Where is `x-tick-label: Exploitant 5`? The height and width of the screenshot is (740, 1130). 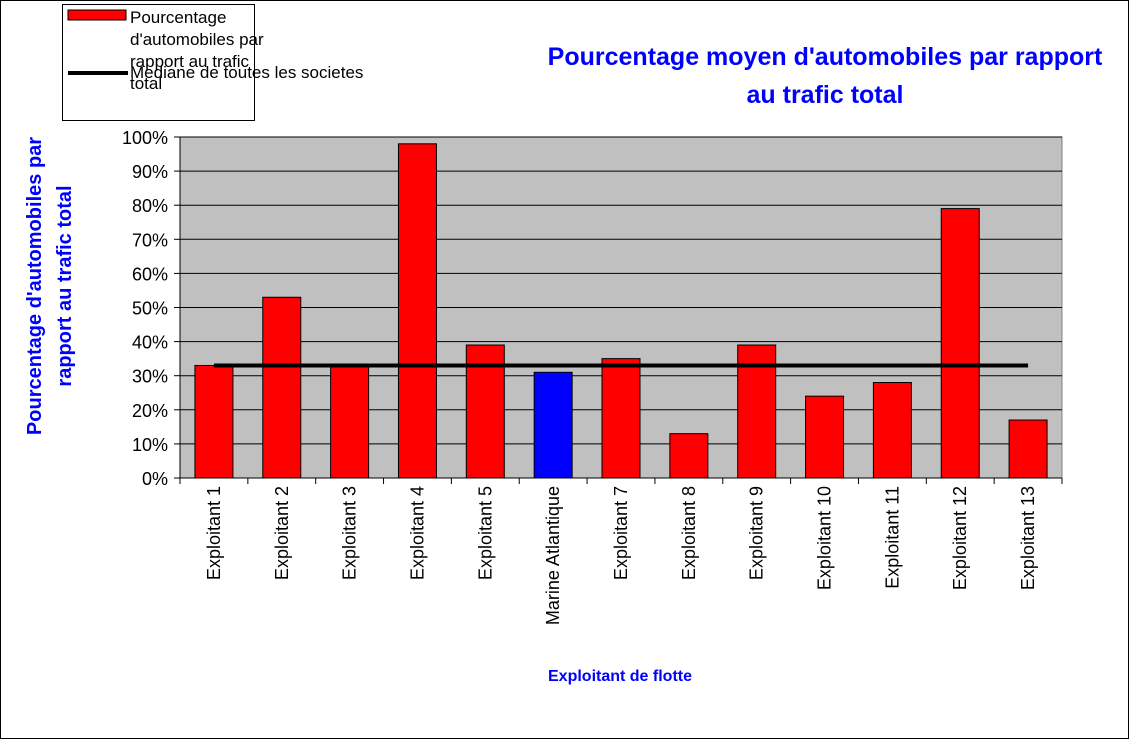 x-tick-label: Exploitant 5 is located at coordinates (485, 533).